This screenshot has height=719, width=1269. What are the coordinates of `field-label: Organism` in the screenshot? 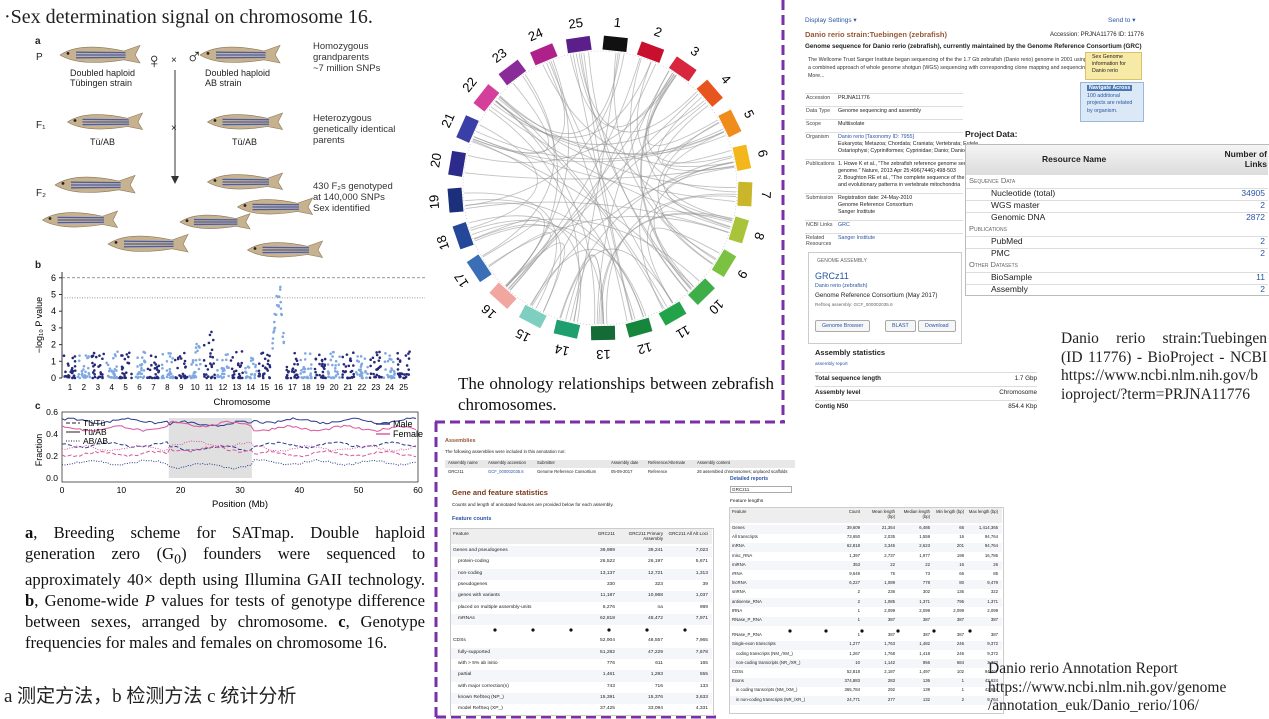 It's located at (817, 137).